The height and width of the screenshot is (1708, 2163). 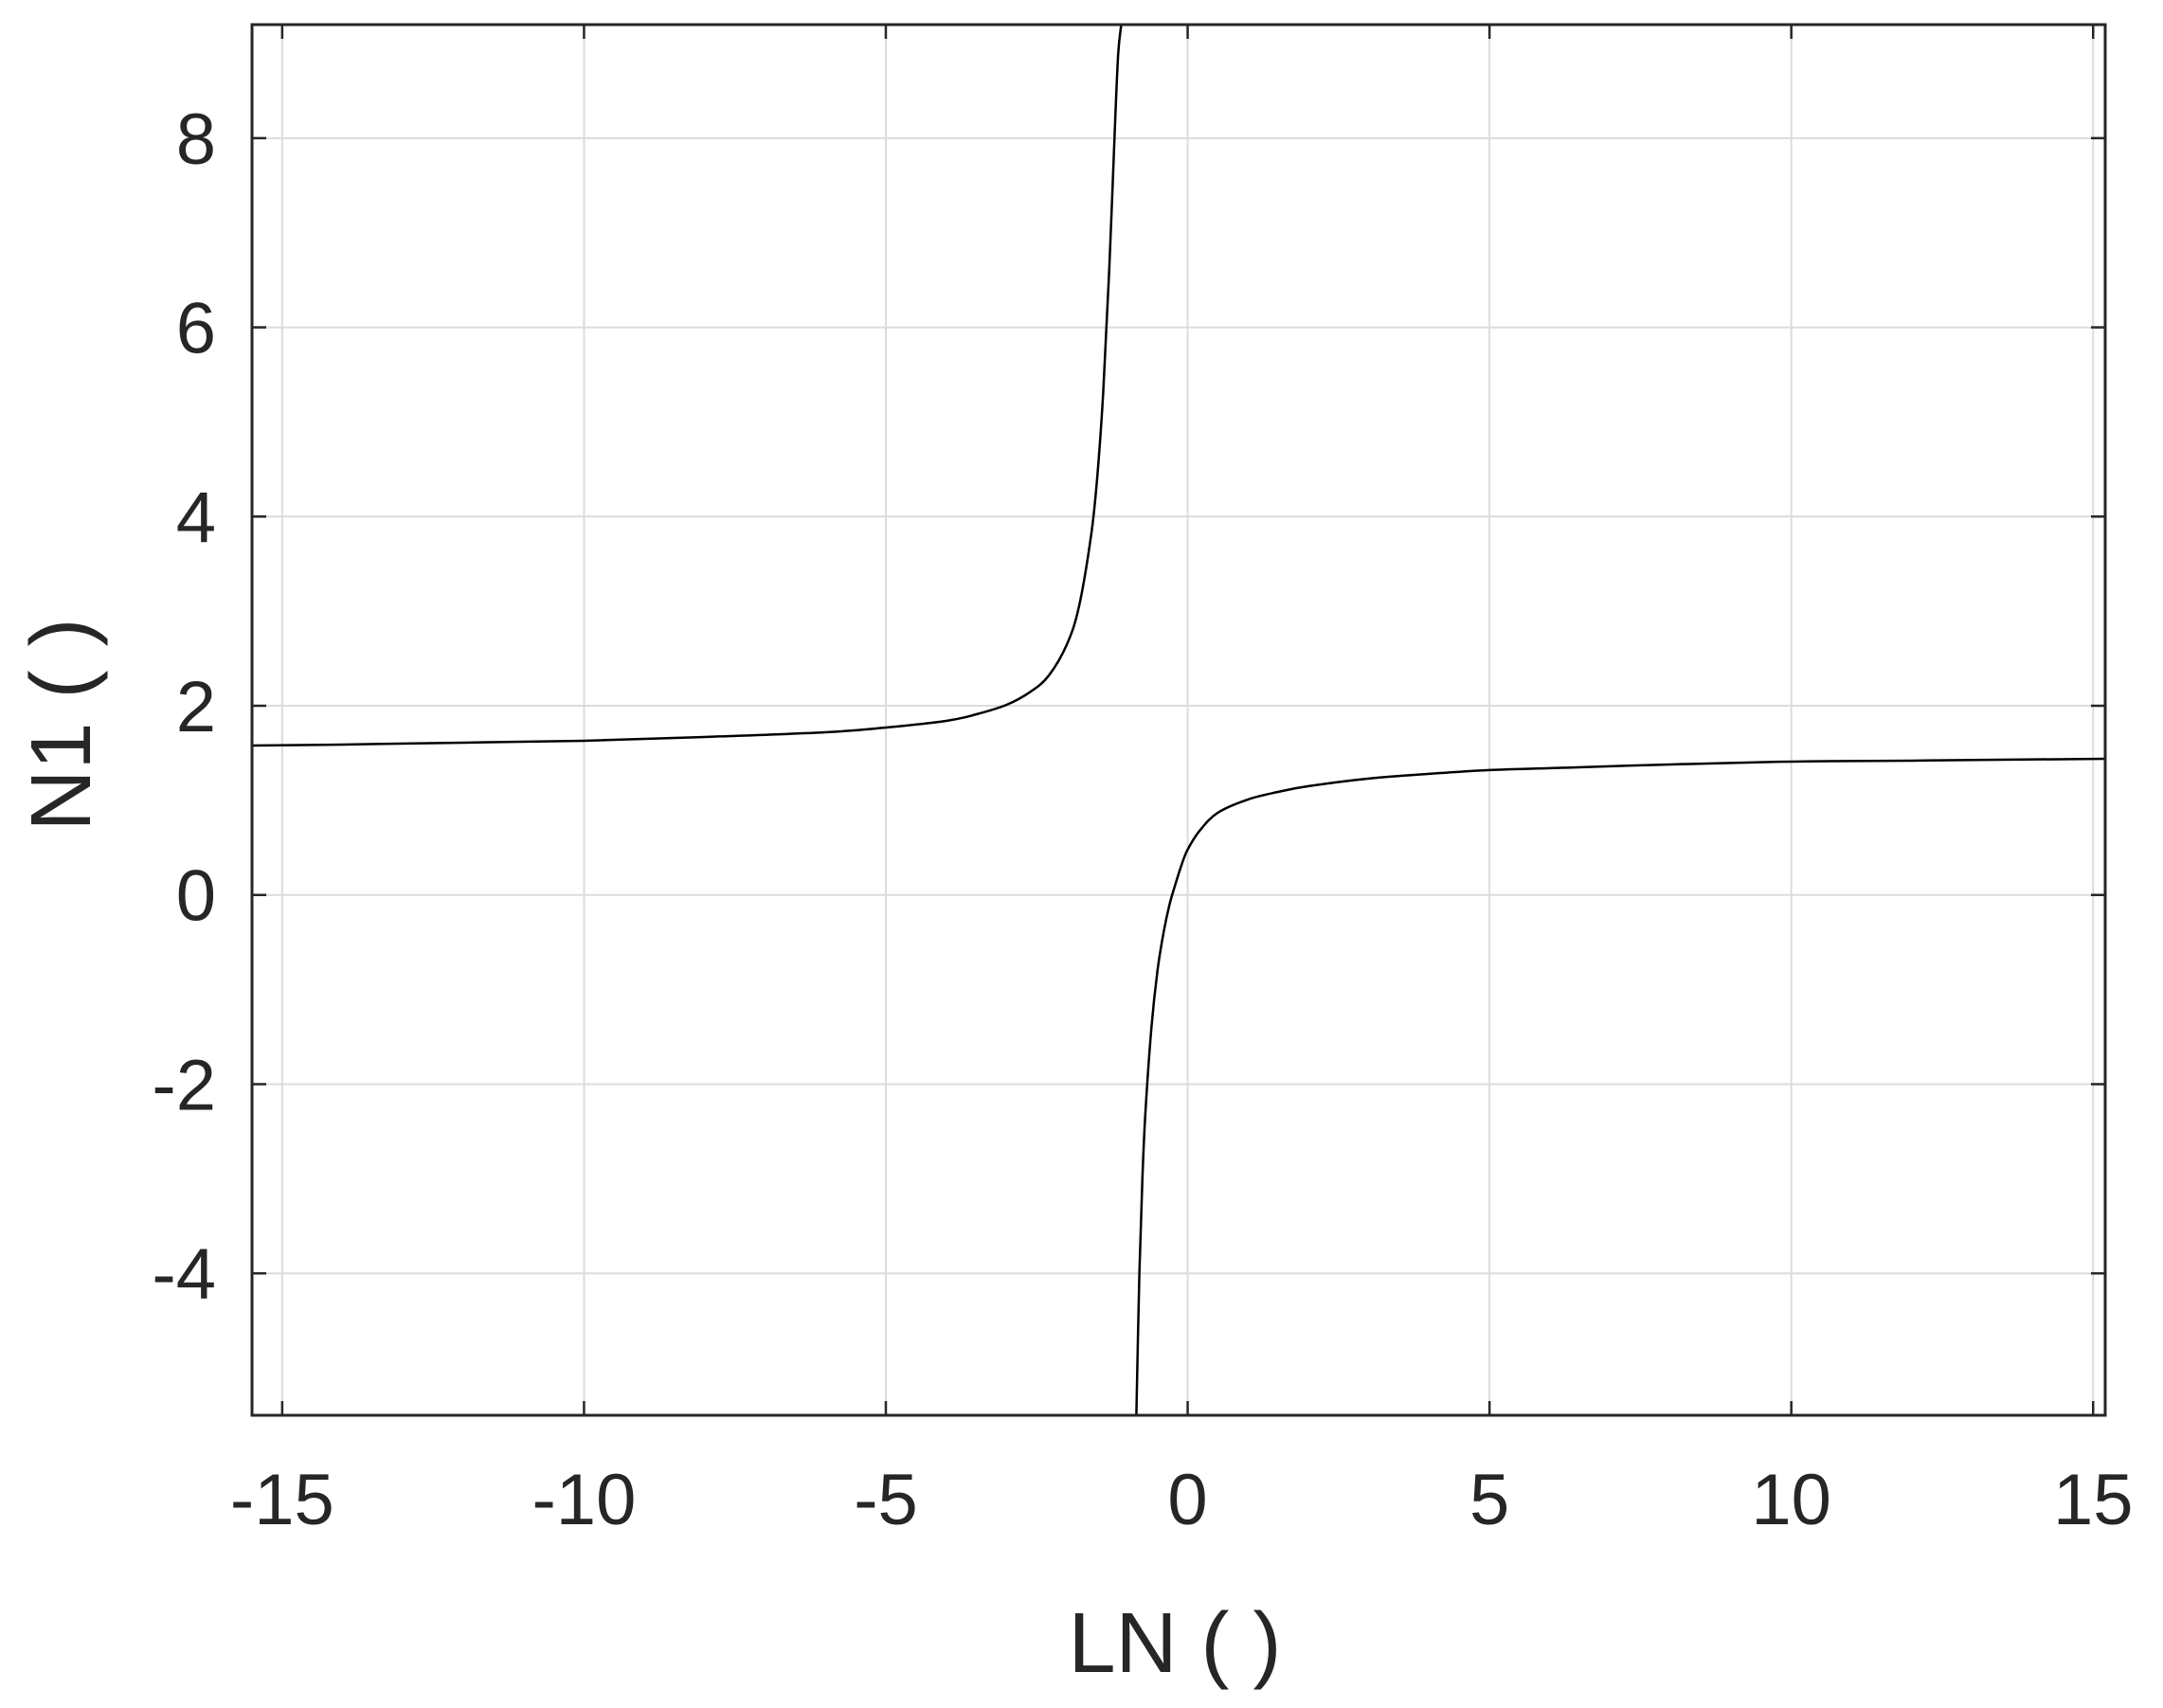 What do you see at coordinates (886, 1500) in the screenshot?
I see `x-tick-label: -5` at bounding box center [886, 1500].